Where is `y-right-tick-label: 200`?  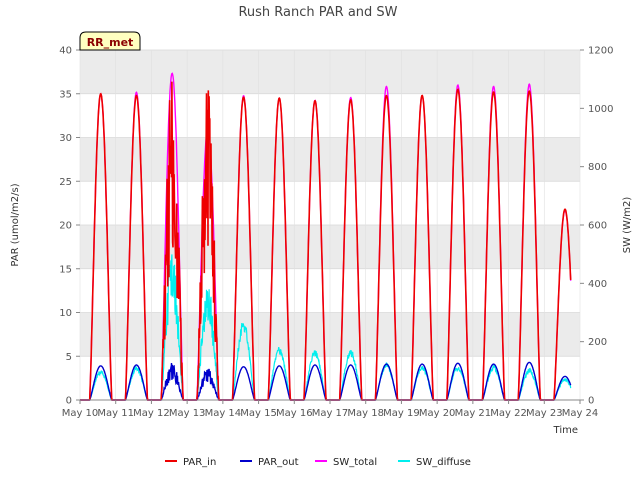 y-right-tick-label: 200 is located at coordinates (597, 342).